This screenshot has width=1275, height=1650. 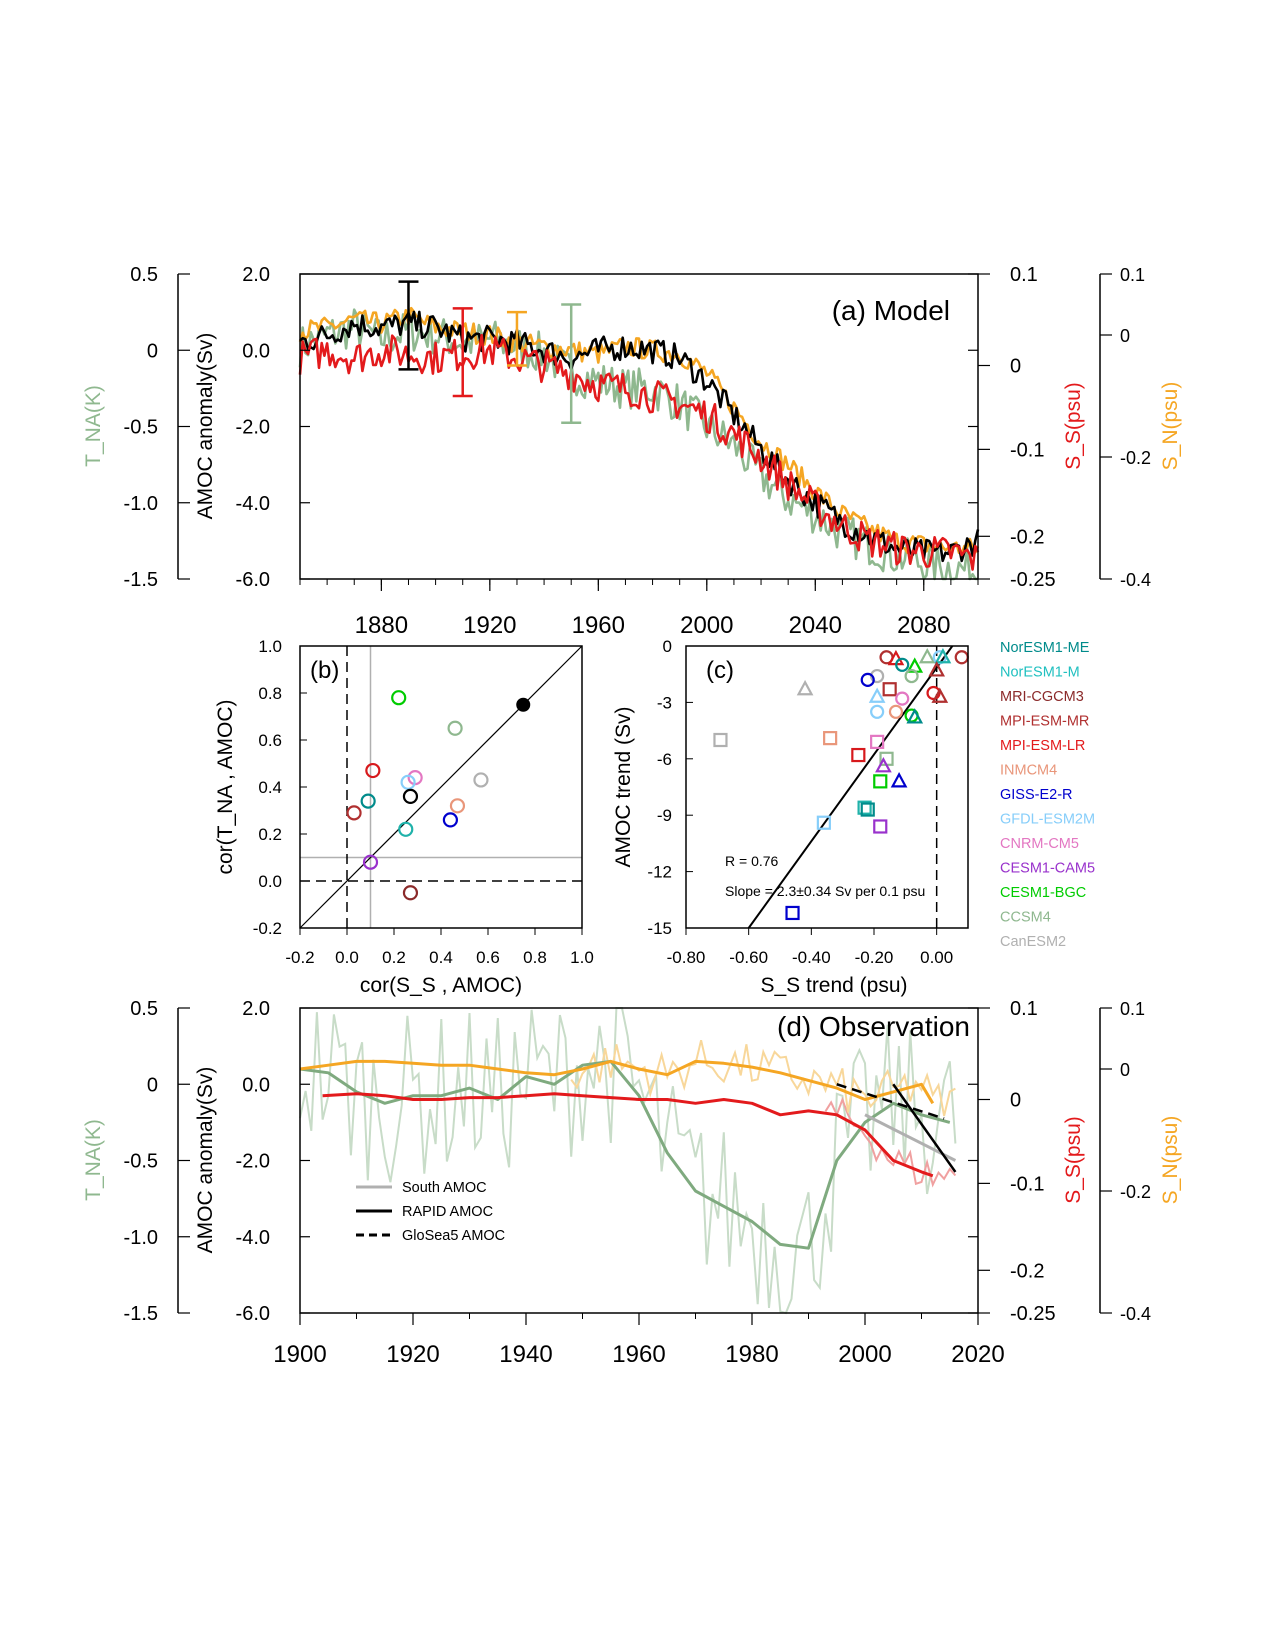 I want to click on legend-model-entry: NorESM1-ME, so click(x=1045, y=648).